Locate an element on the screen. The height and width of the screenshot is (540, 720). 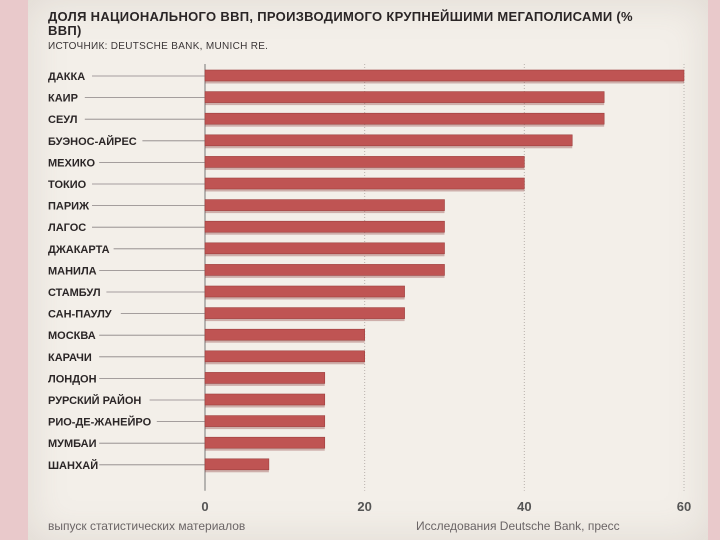
category-label: САН-ПАУЛУ is located at coordinates (80, 315).